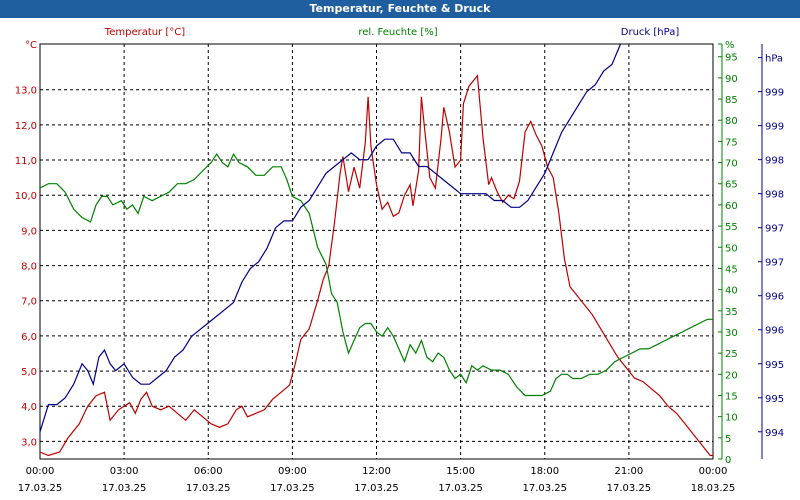  Describe the element at coordinates (26, 91) in the screenshot. I see `temperature-tick: 13,0` at that location.